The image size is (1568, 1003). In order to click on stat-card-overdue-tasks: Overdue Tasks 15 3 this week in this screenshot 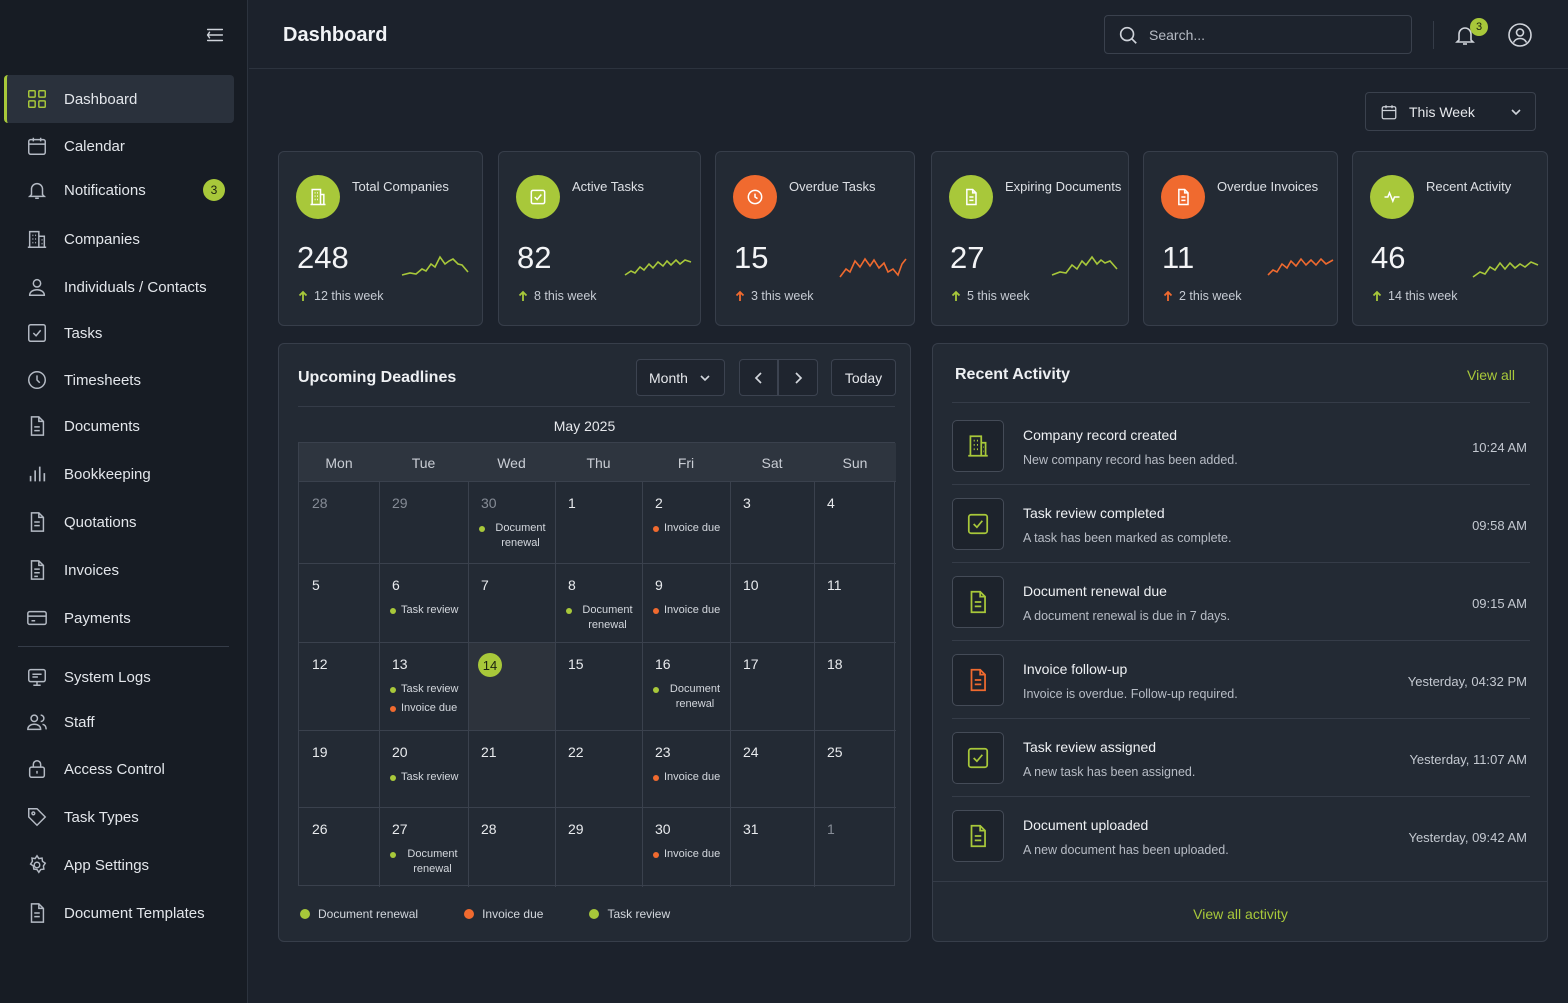, I will do `click(815, 238)`.